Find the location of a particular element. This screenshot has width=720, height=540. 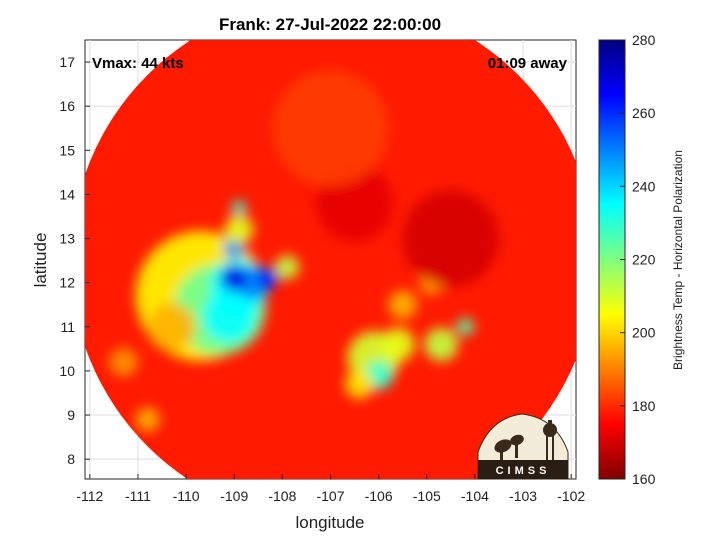

colorbar-ticks: 160 180 200 220 240 260 280 is located at coordinates (638, 259).